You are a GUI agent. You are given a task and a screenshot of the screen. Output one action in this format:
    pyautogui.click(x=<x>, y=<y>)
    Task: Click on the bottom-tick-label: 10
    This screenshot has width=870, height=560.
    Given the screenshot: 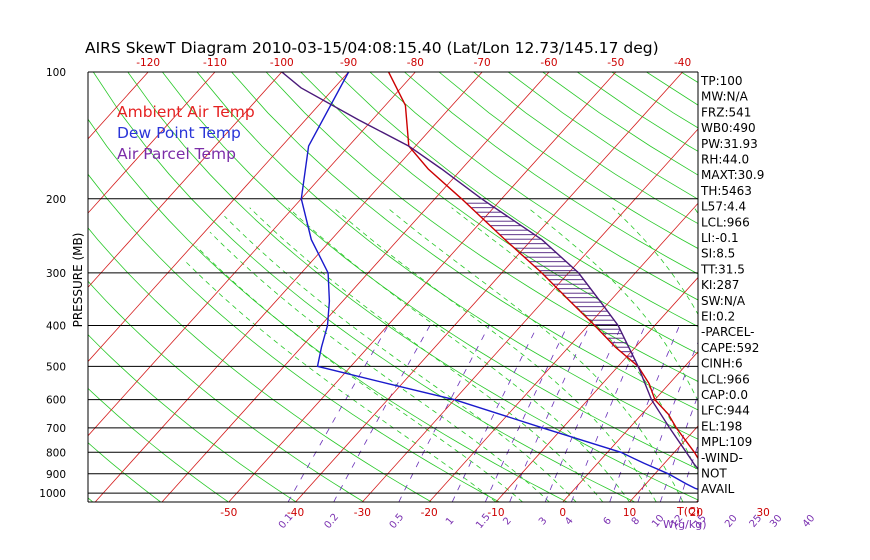 What is the action you would take?
    pyautogui.click(x=629, y=513)
    